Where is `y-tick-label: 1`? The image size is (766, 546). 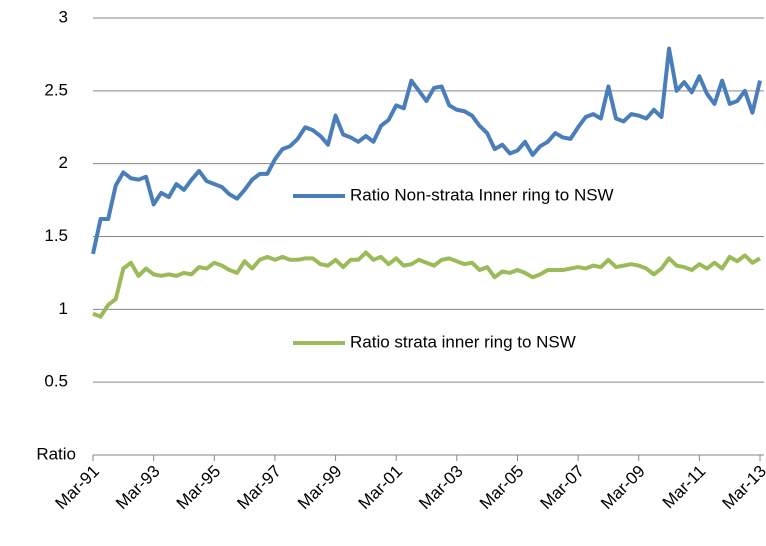
y-tick-label: 1 is located at coordinates (63, 308).